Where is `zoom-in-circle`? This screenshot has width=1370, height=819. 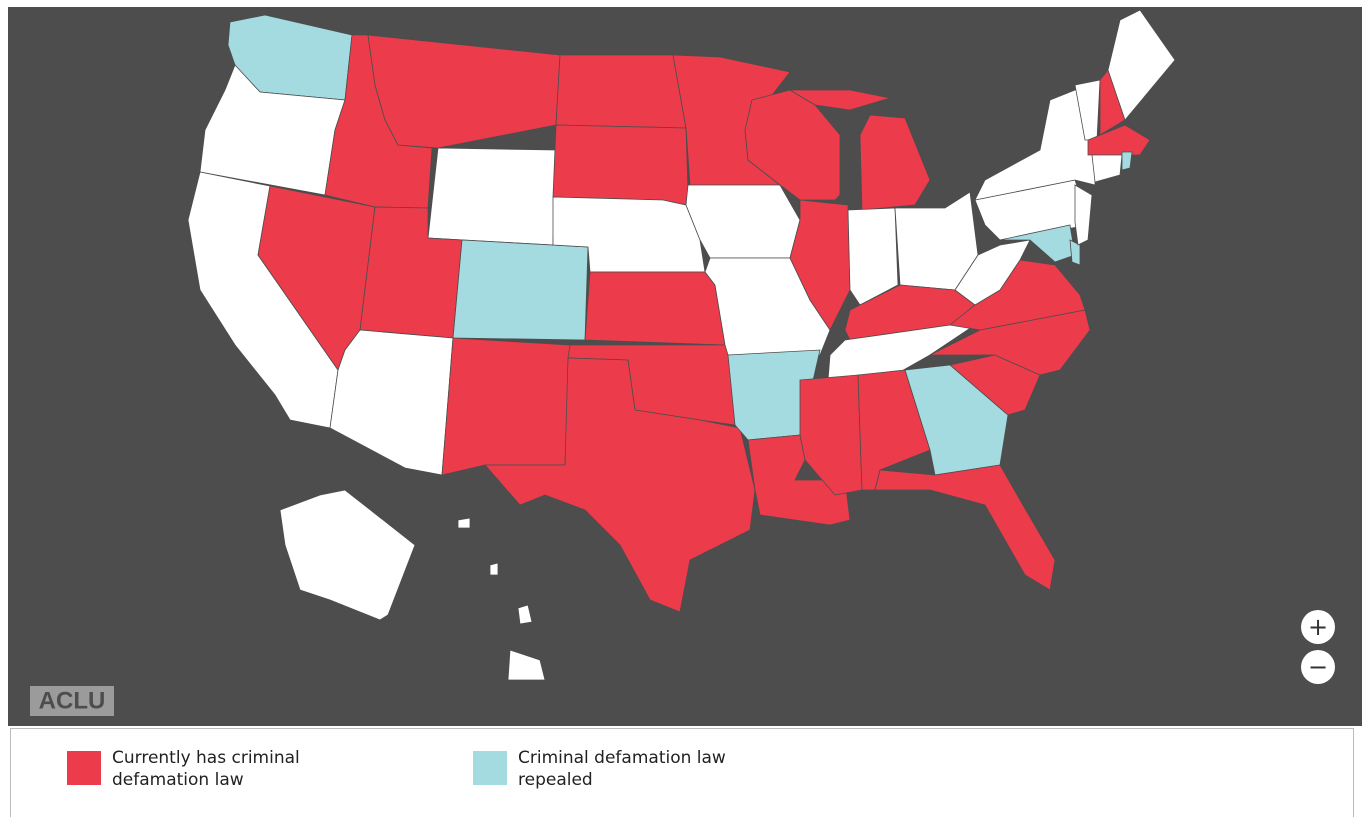 zoom-in-circle is located at coordinates (1318, 627).